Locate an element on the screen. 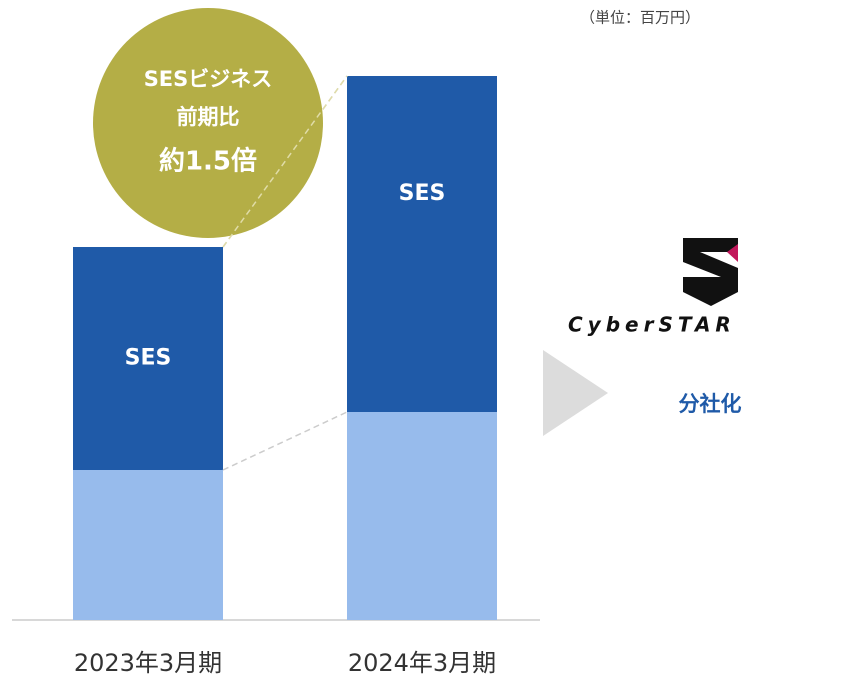 Image resolution: width=848 pixels, height=676 pixels. unit-note: （単位：百万円） is located at coordinates (640, 18).